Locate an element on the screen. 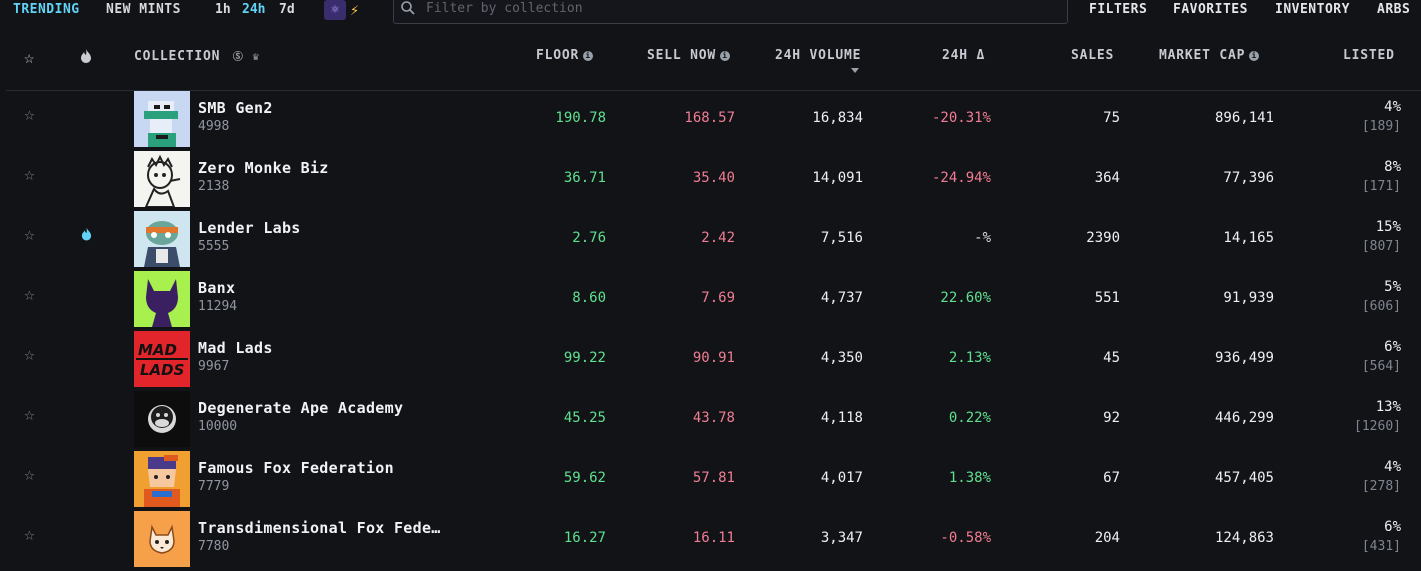  market-cap: 457,405 is located at coordinates (1244, 478).